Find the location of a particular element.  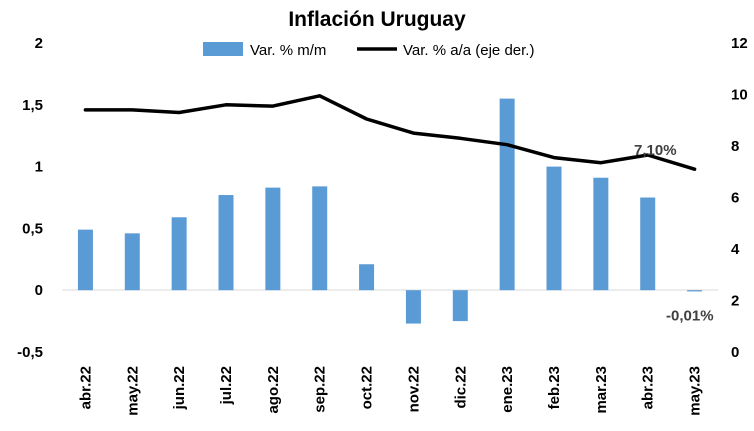

annotations: 7,10% -0,01% is located at coordinates (674, 233).